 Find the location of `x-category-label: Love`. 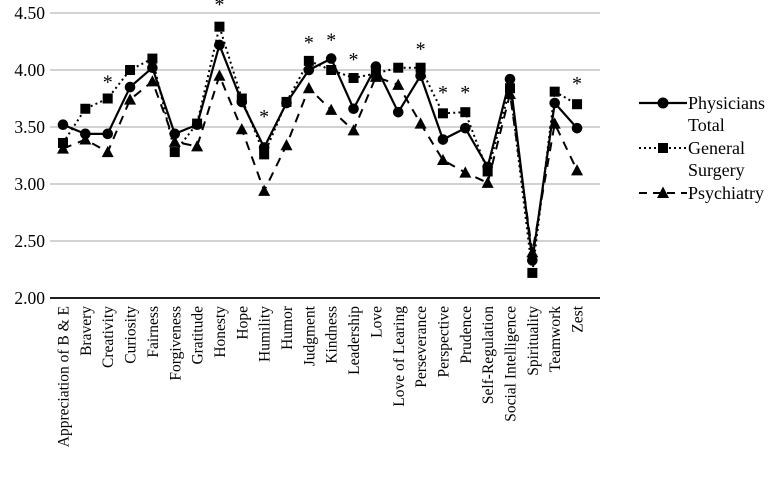

x-category-label: Love is located at coordinates (376, 322).